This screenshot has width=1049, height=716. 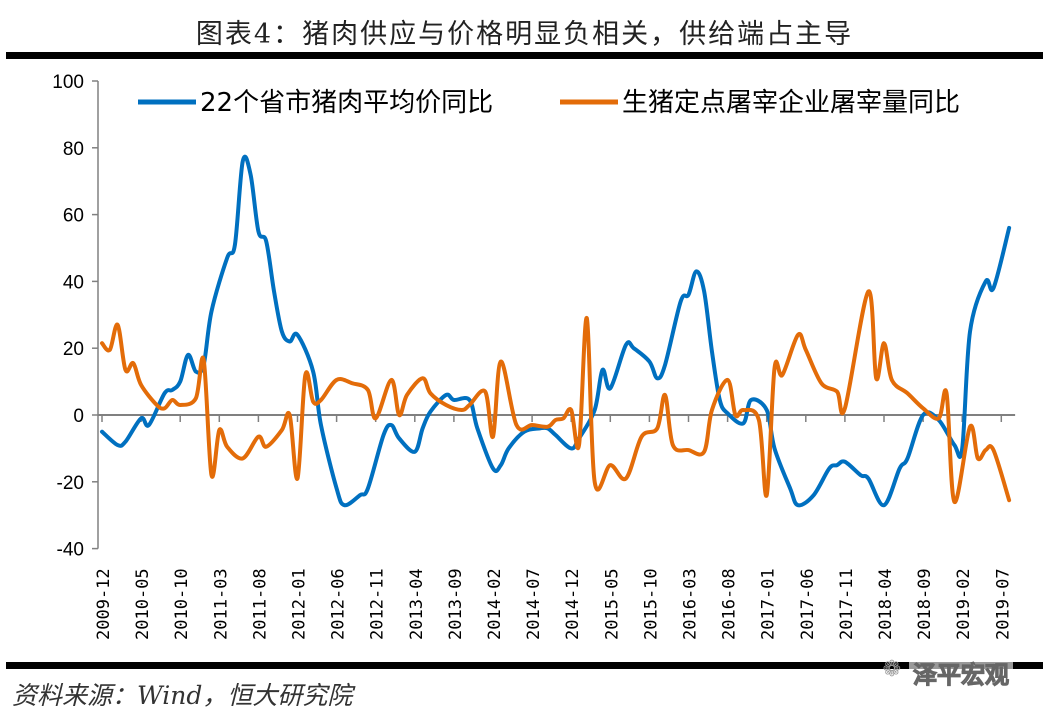 I want to click on x-tick-label: 2009-12, so click(x=104, y=604).